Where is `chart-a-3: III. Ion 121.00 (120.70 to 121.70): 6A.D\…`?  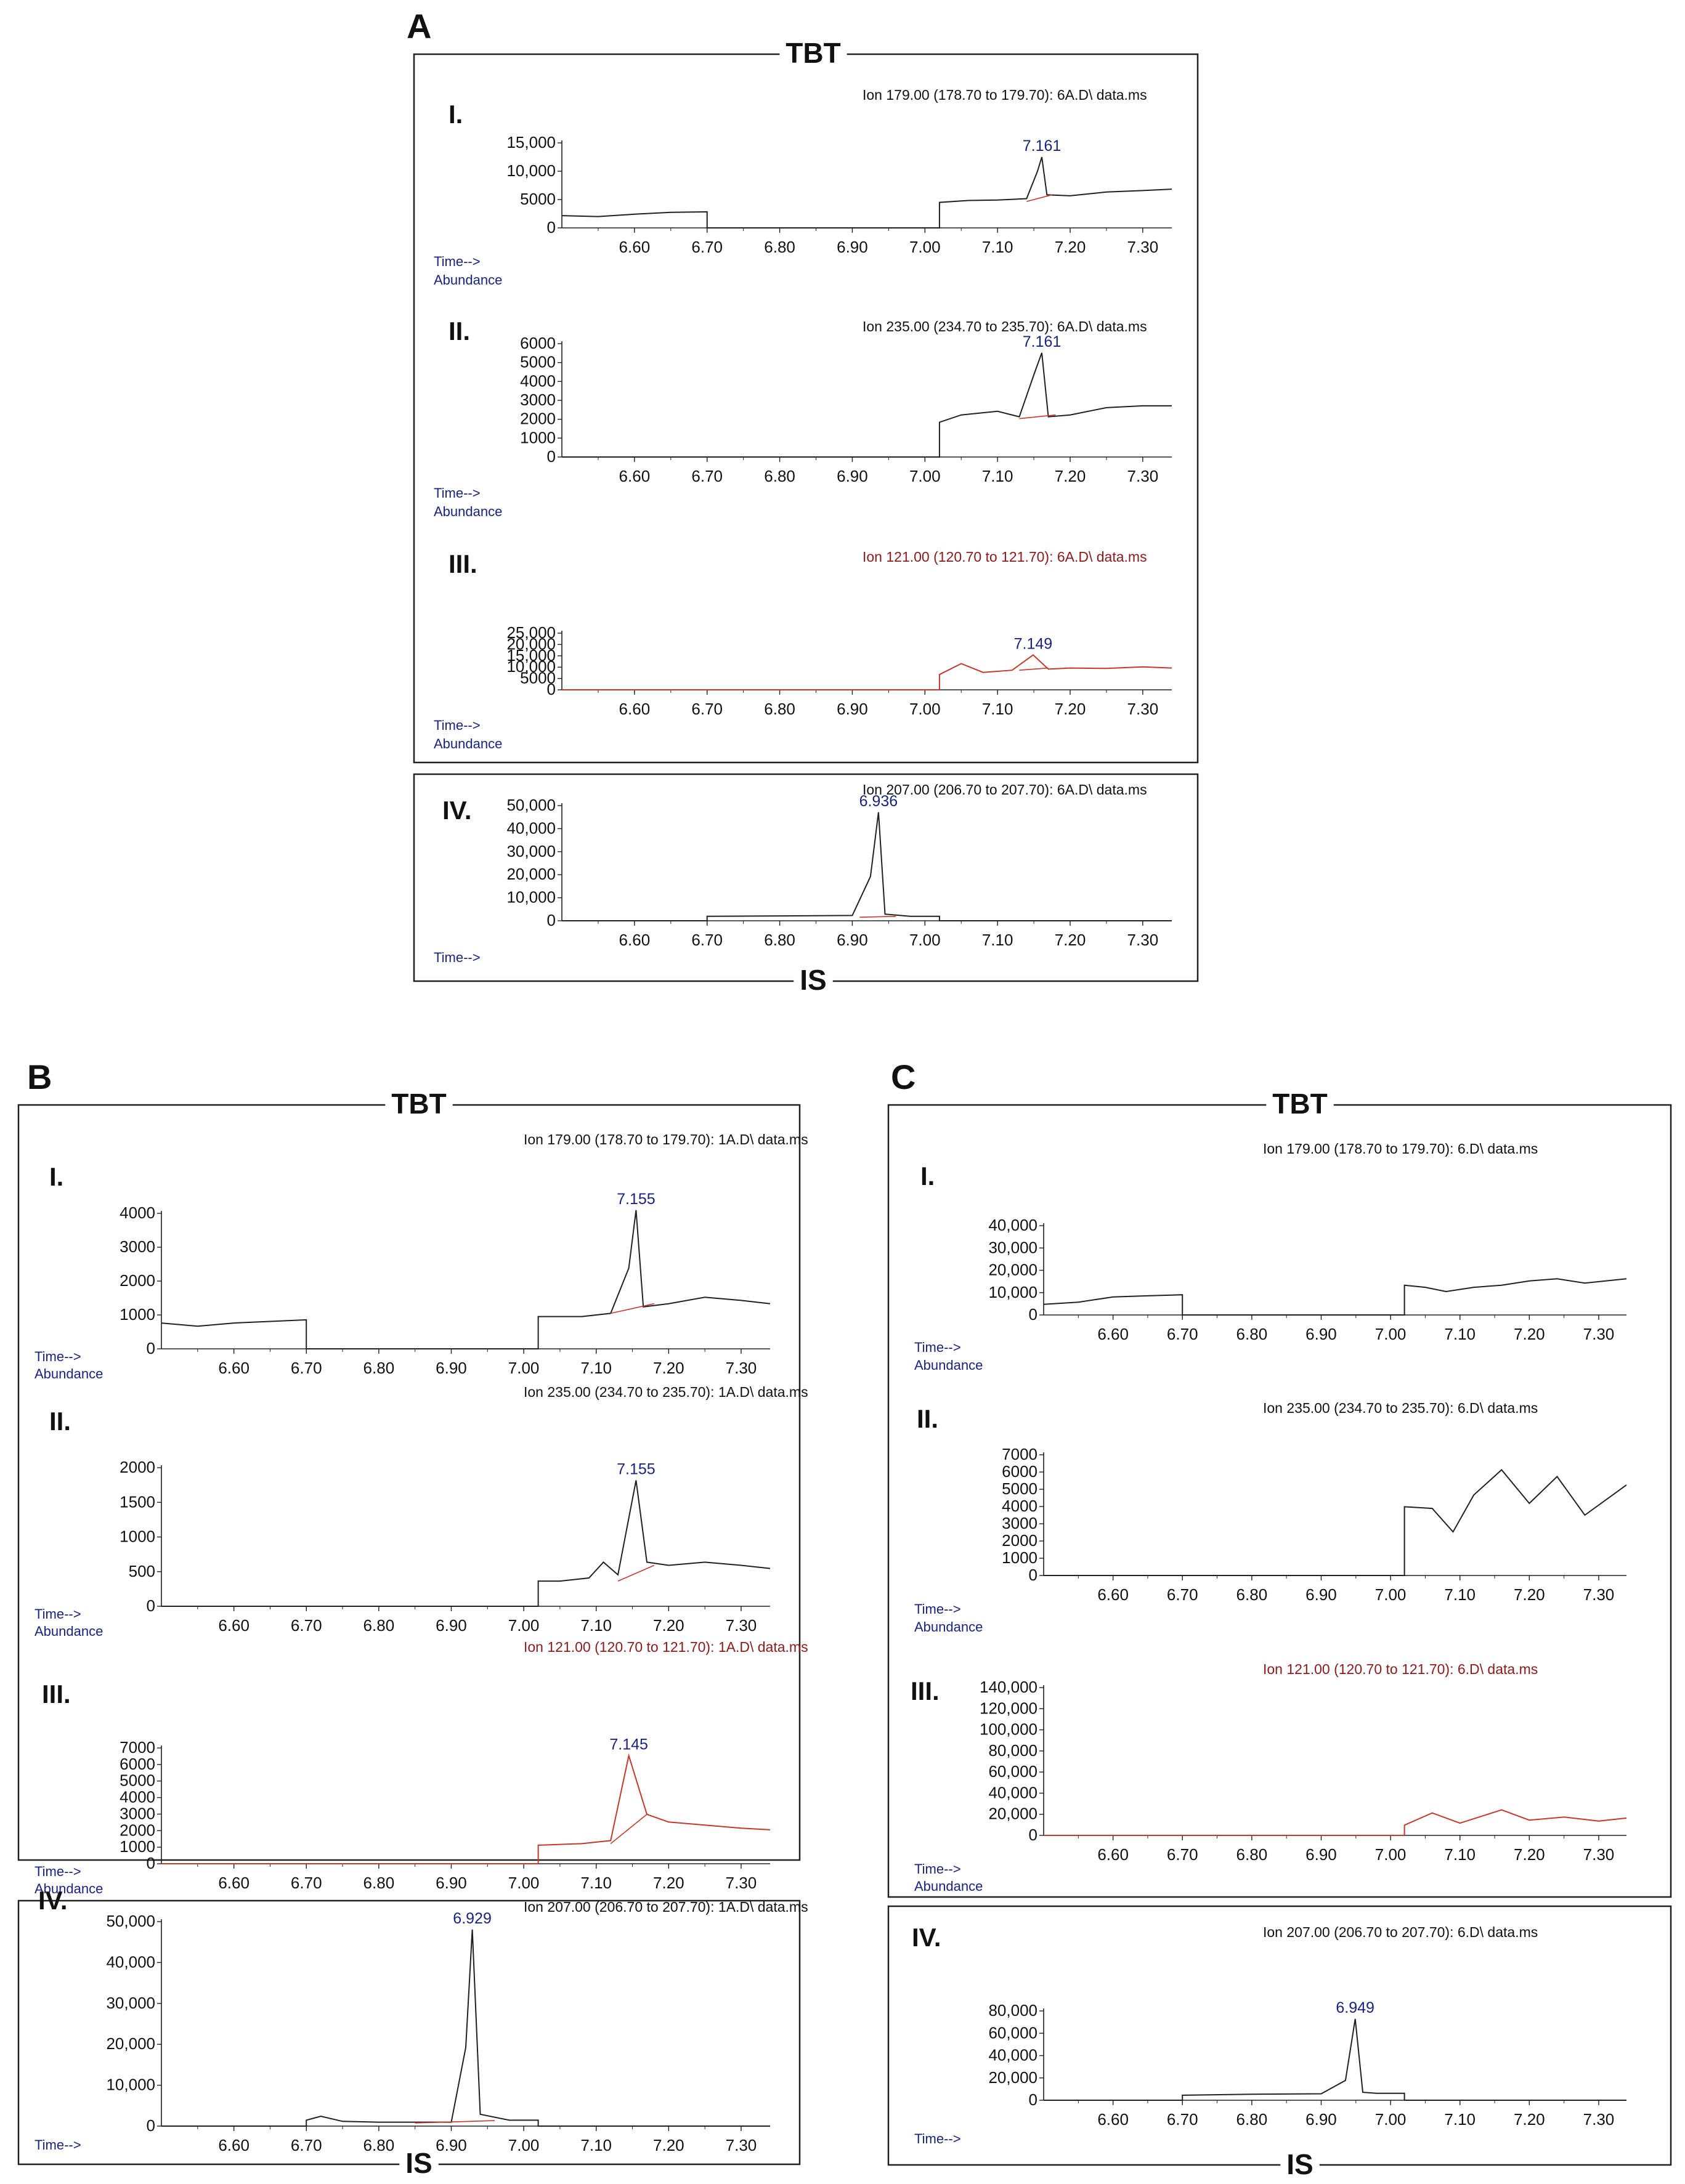 chart-a-3: III. Ion 121.00 (120.70 to 121.70): 6A.D\… is located at coordinates (803, 650).